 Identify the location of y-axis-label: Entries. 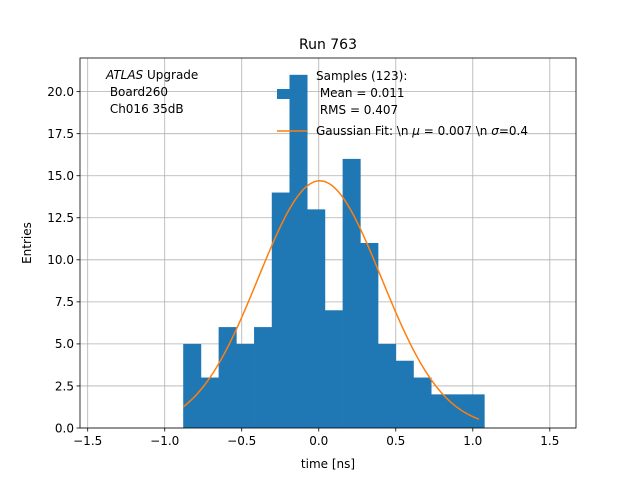
(27, 243).